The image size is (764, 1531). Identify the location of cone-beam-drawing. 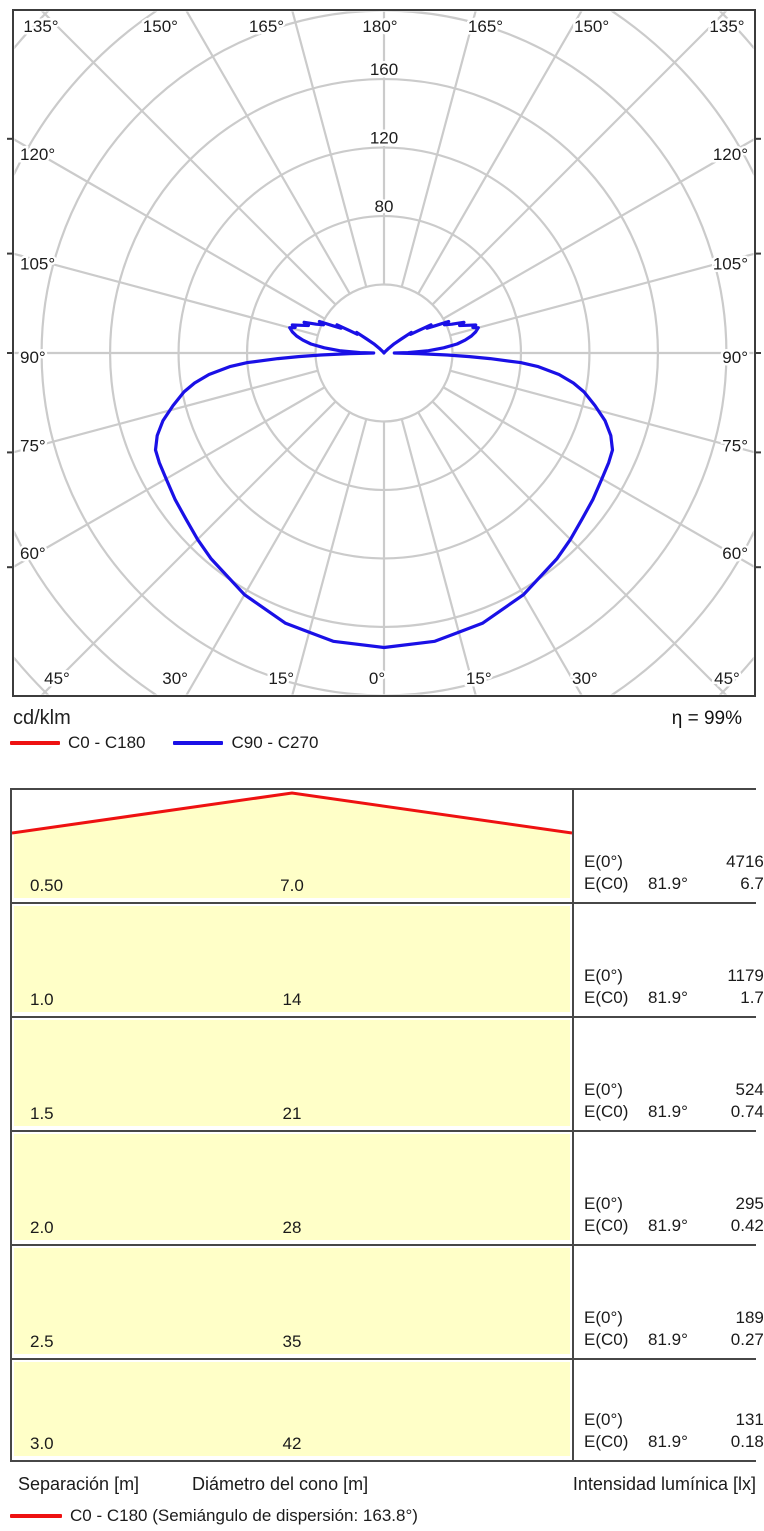
(292, 844).